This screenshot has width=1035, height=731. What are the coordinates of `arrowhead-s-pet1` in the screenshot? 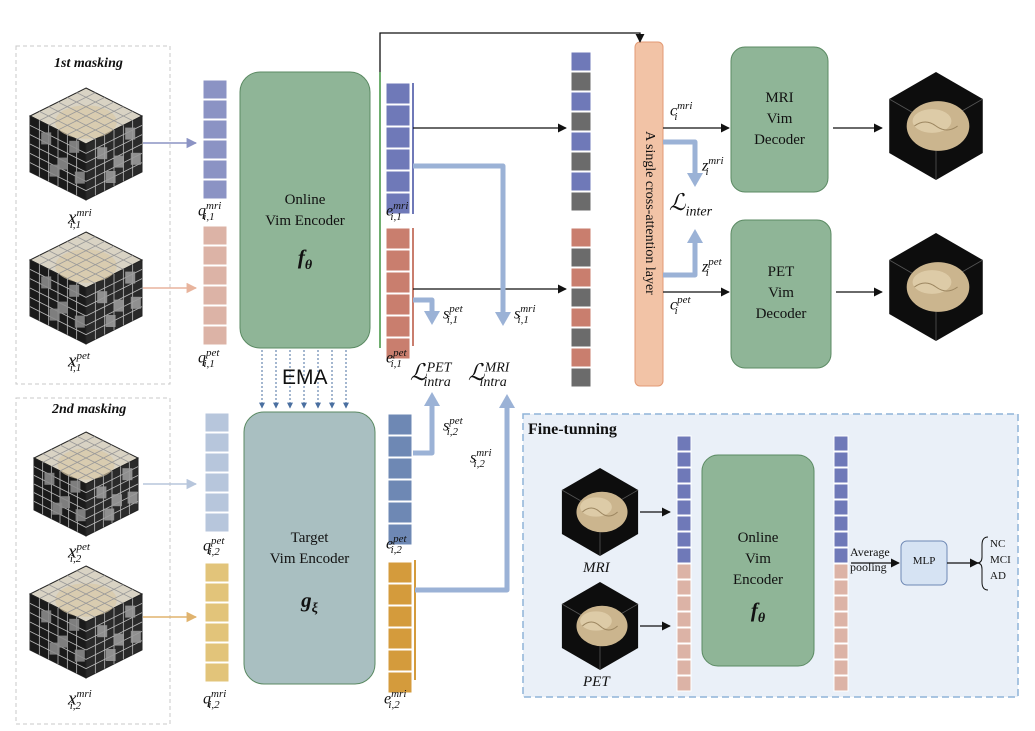 It's located at (432, 318).